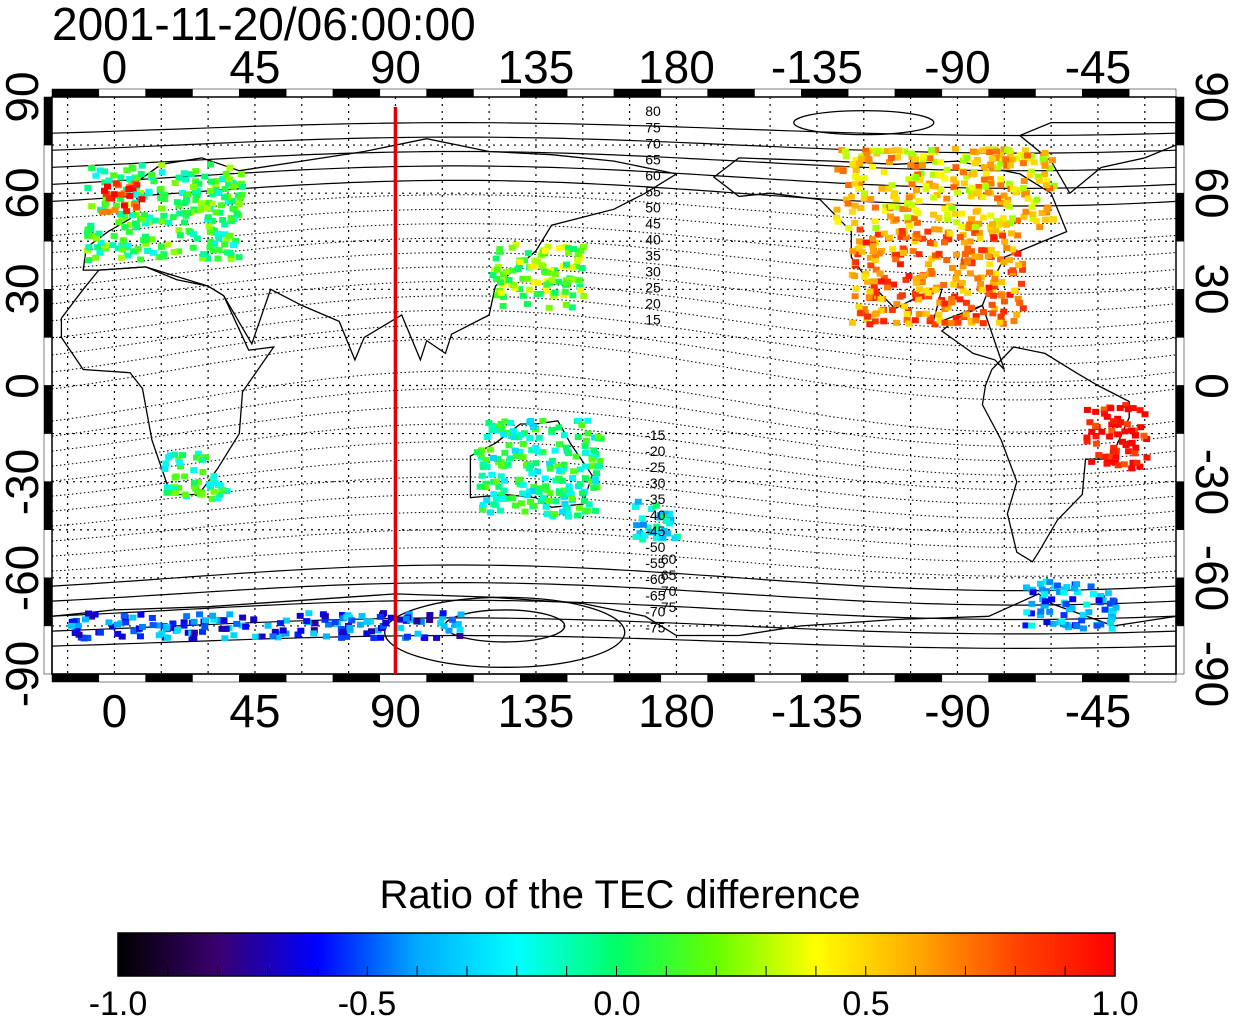  What do you see at coordinates (653, 288) in the screenshot?
I see `contour-label: 25` at bounding box center [653, 288].